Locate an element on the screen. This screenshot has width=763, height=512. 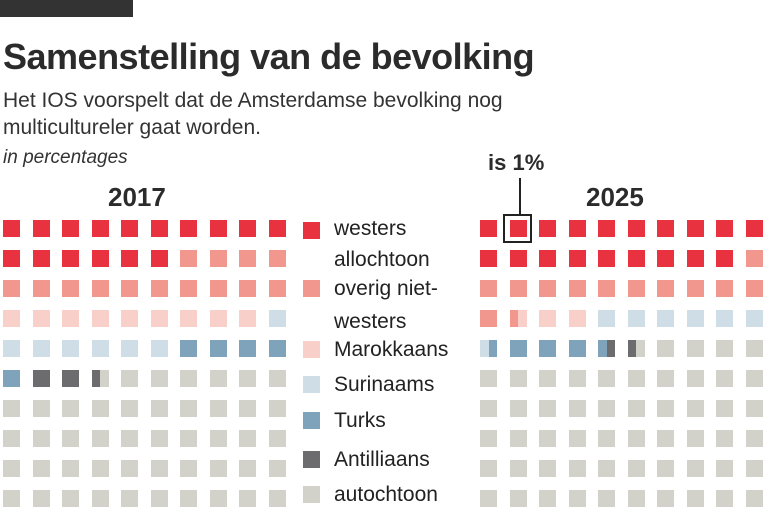
annotation-line is located at coordinates (520, 196).